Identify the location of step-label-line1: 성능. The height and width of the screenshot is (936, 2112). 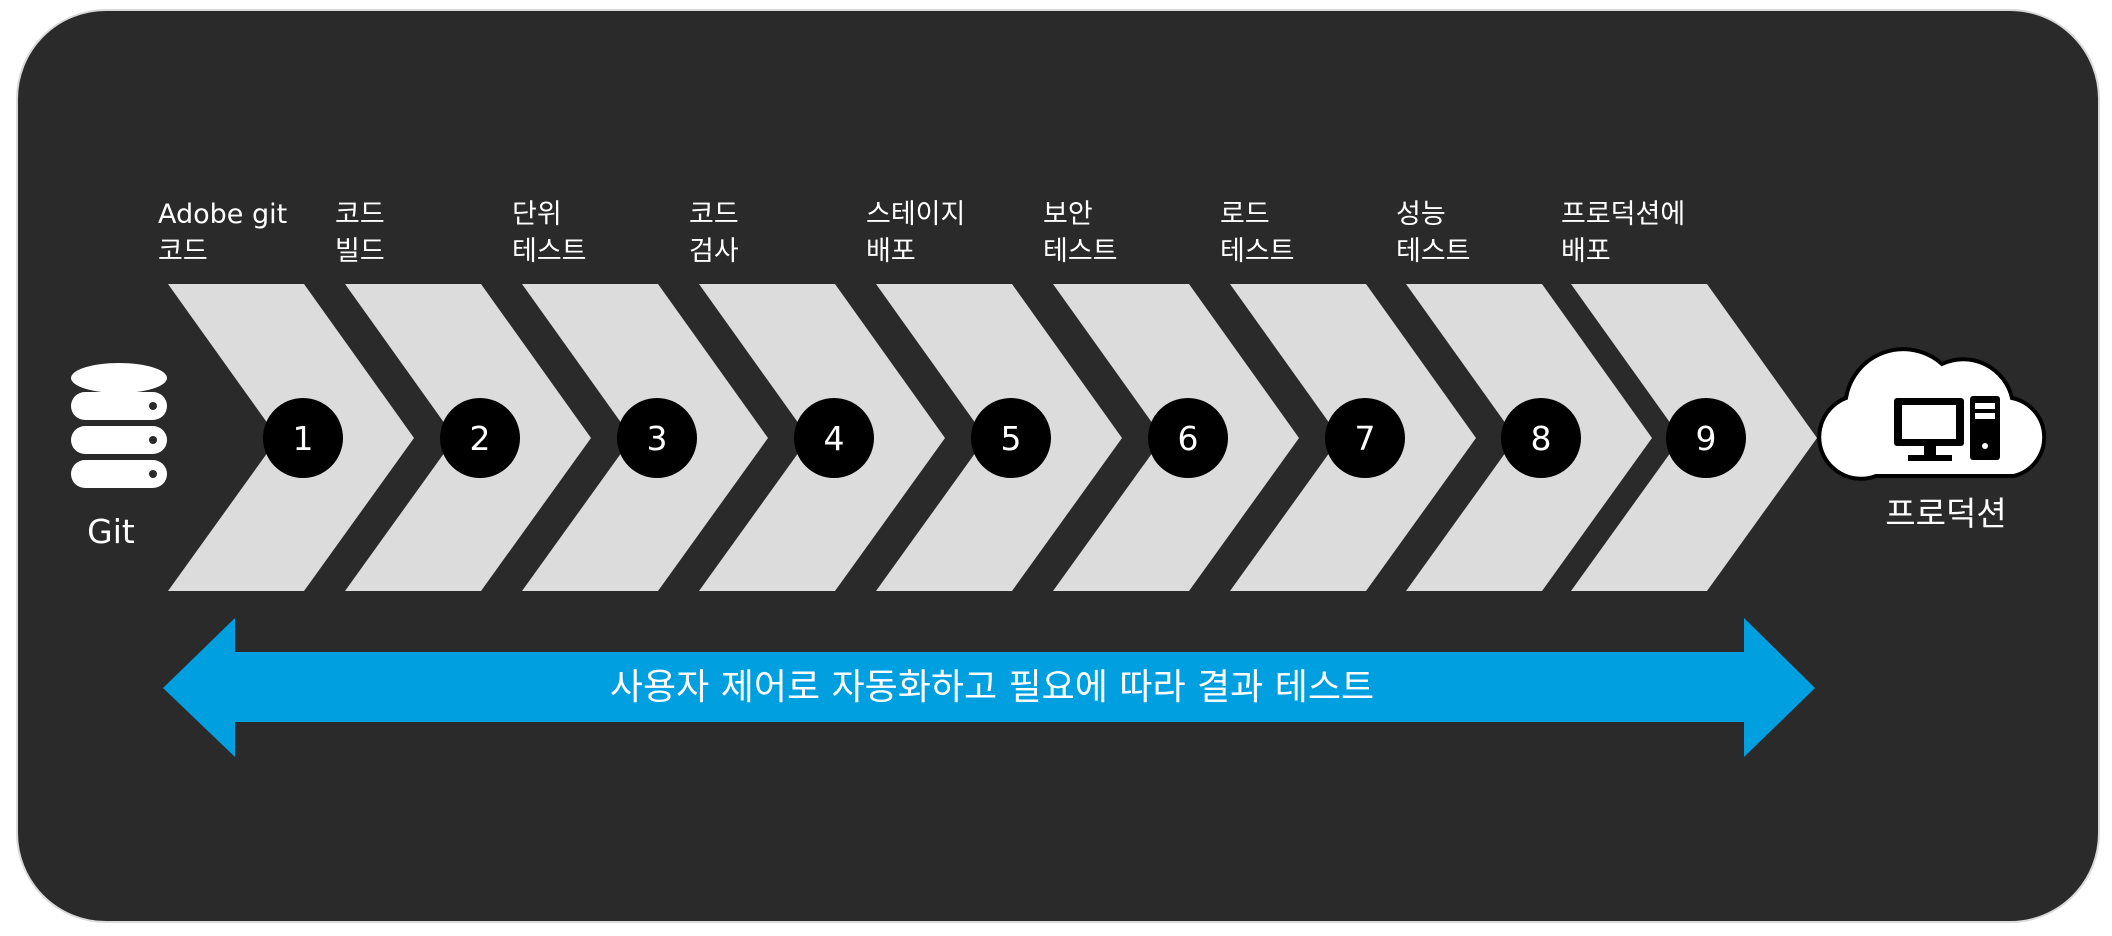
(1421, 214).